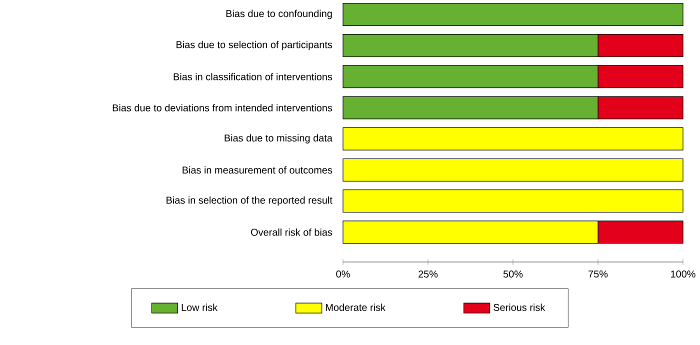 The height and width of the screenshot is (345, 700). Describe the element at coordinates (200, 307) in the screenshot. I see `legend-label: Low risk` at that location.